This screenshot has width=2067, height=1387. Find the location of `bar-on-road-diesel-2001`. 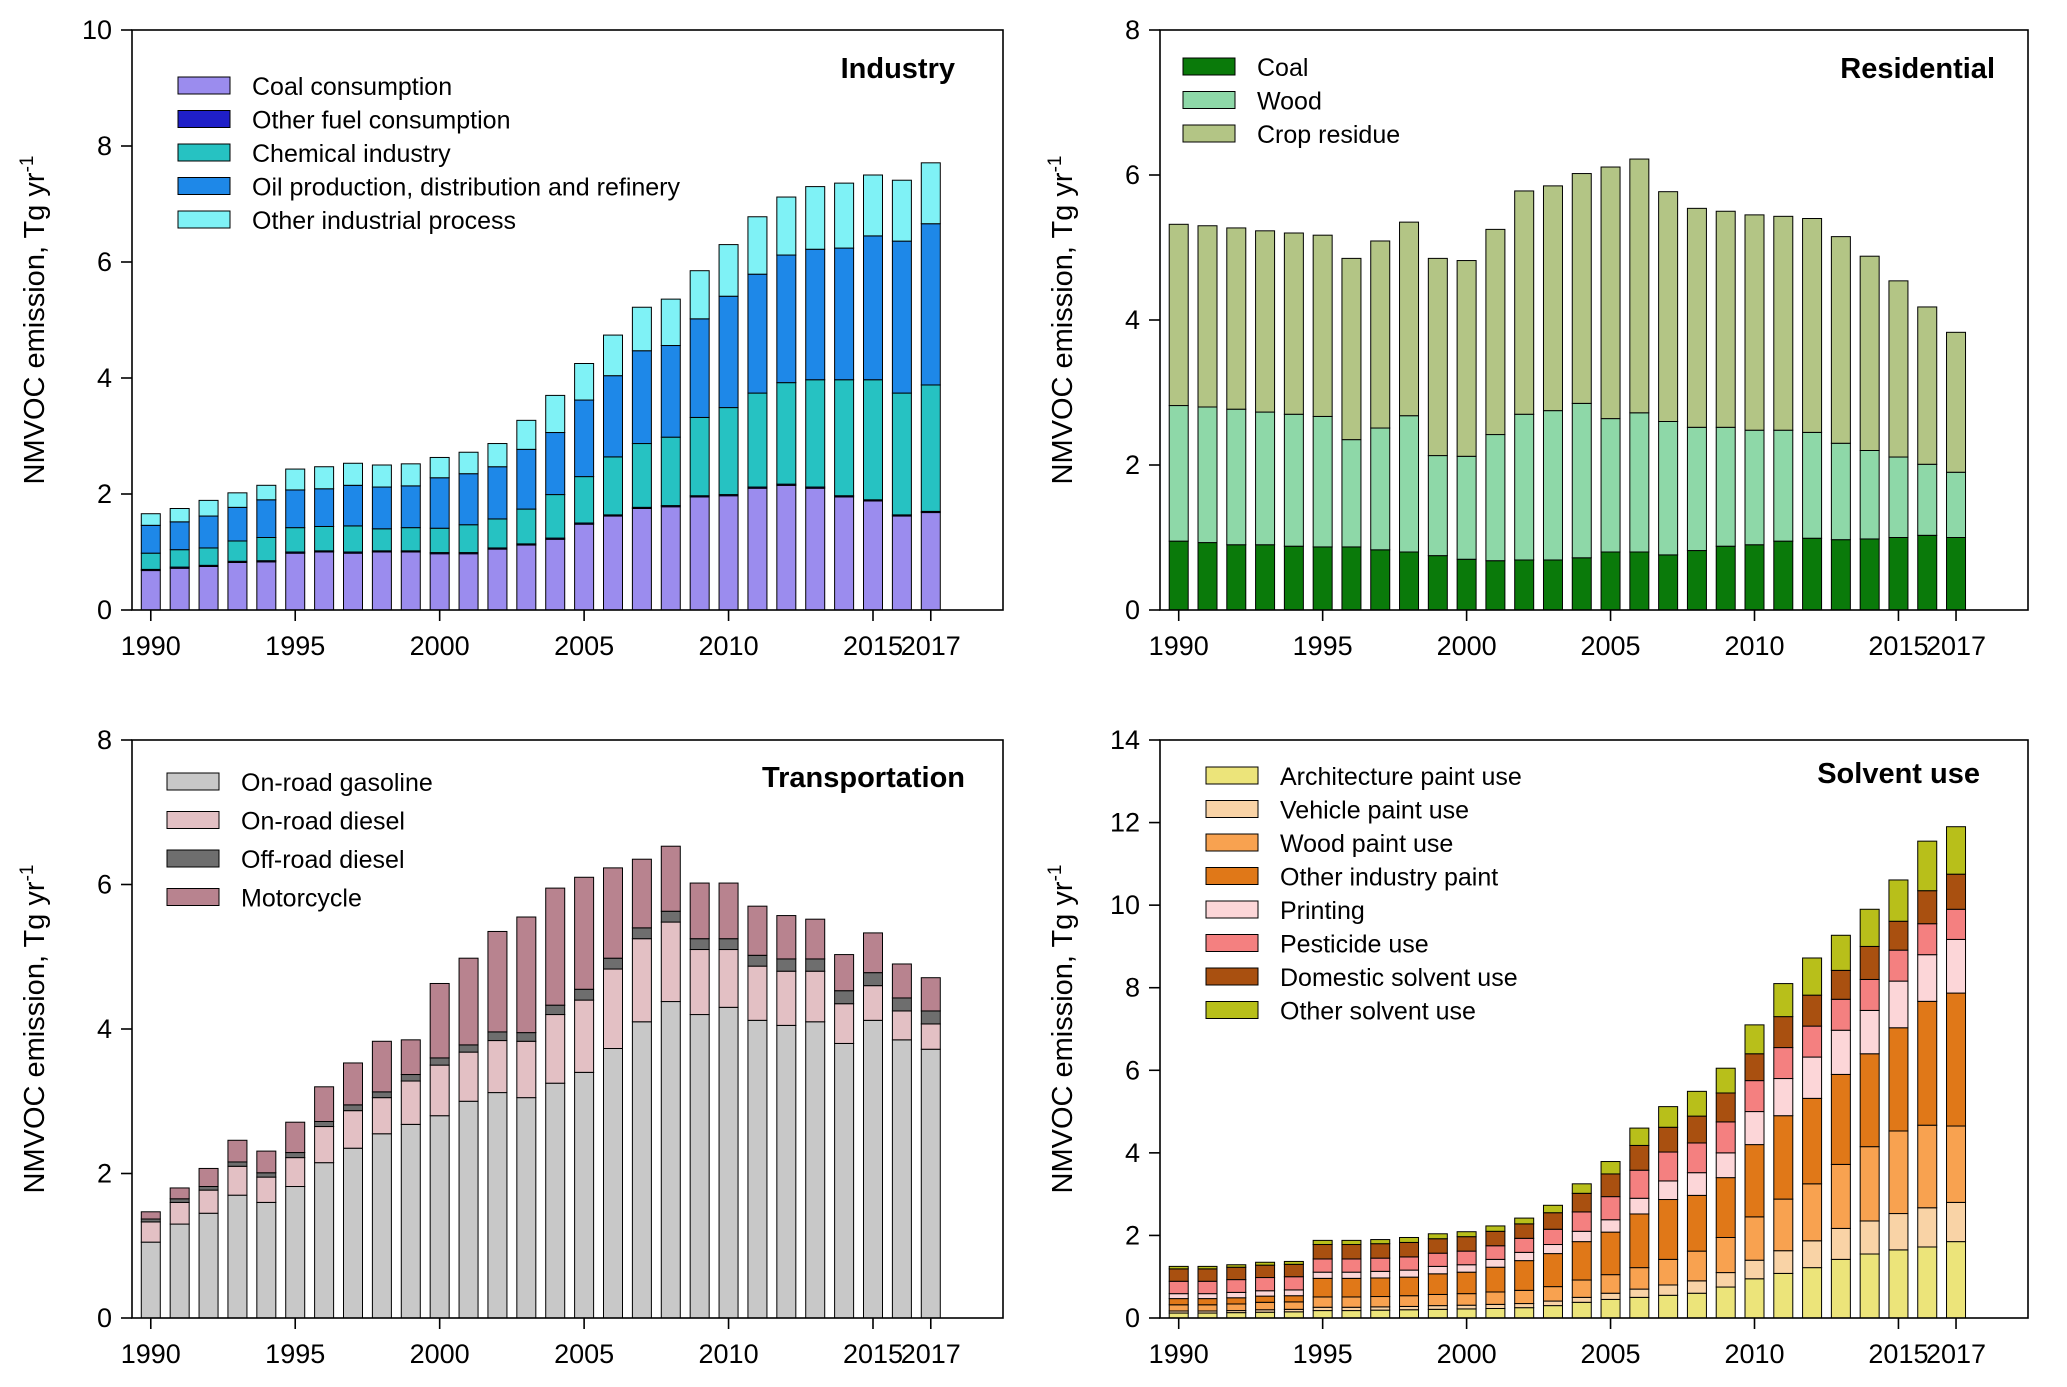

bar-on-road-diesel-2001 is located at coordinates (468, 1076).